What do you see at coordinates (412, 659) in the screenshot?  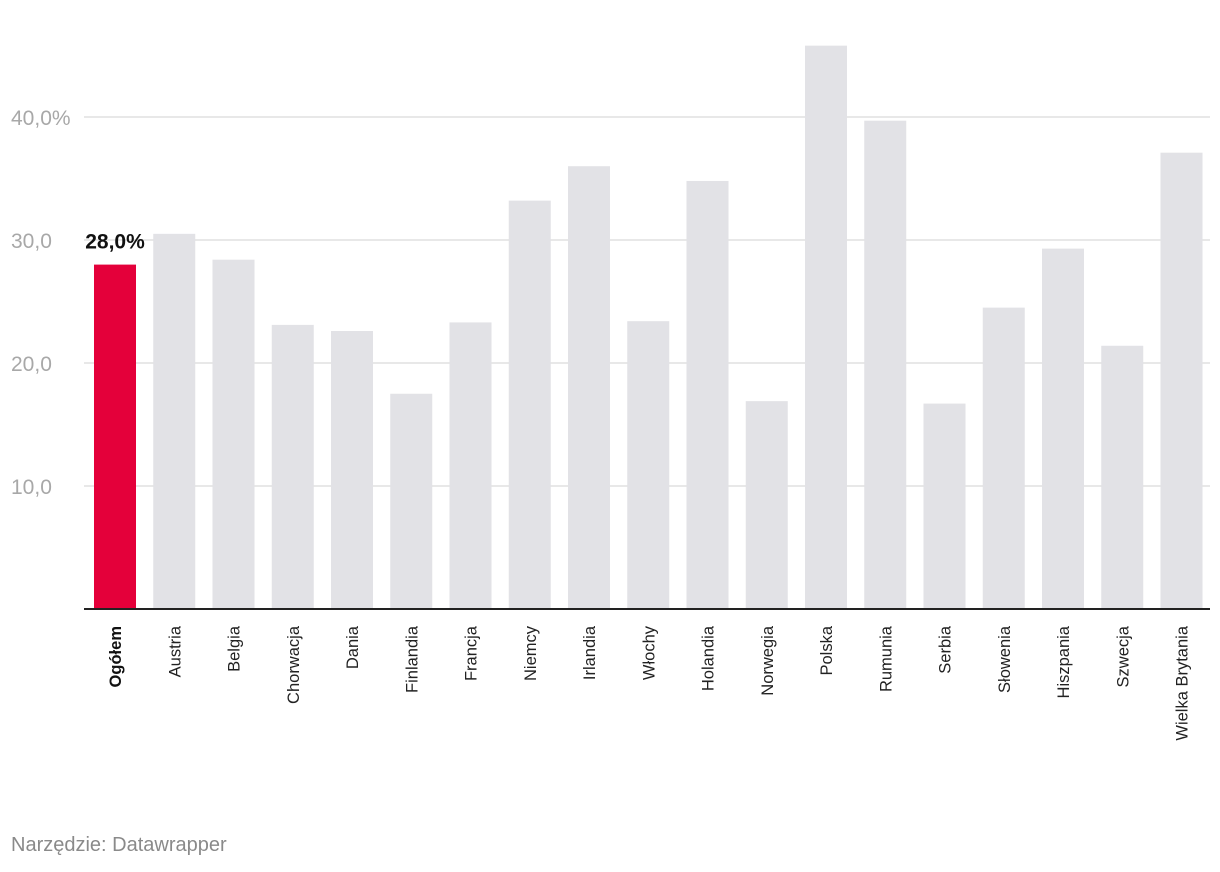 I see `category-label: Finlandia` at bounding box center [412, 659].